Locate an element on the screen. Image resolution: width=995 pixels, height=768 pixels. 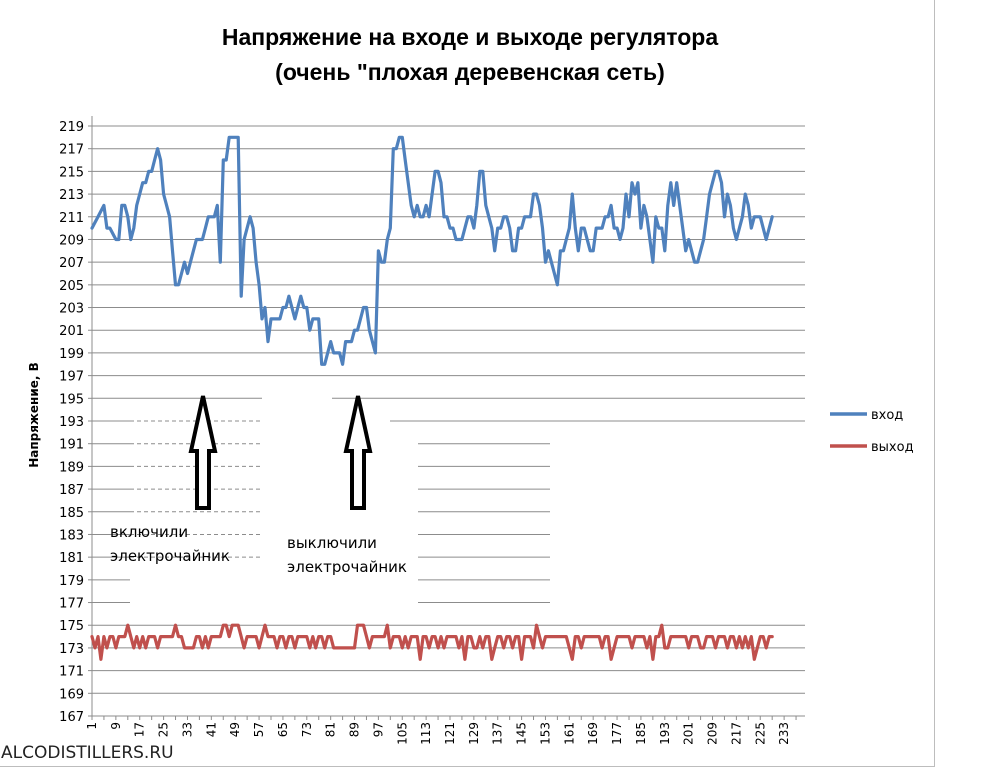
watermark-text: ALCODISTILLERS.RU is located at coordinates (87, 753).